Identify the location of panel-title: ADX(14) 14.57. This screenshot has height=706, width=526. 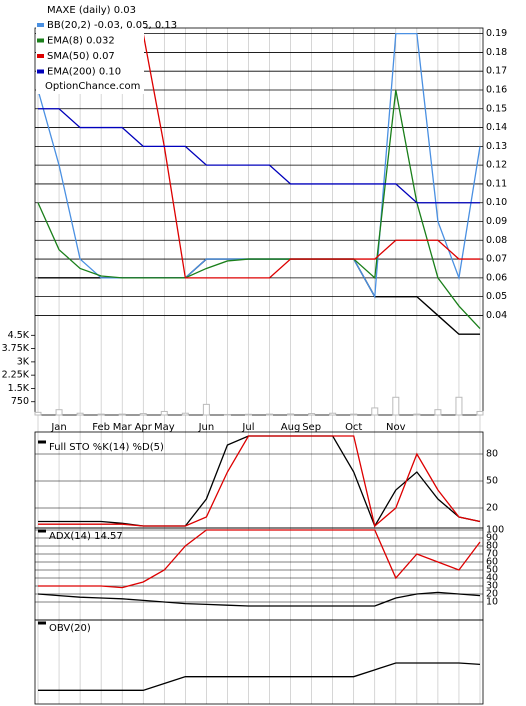
(86, 536).